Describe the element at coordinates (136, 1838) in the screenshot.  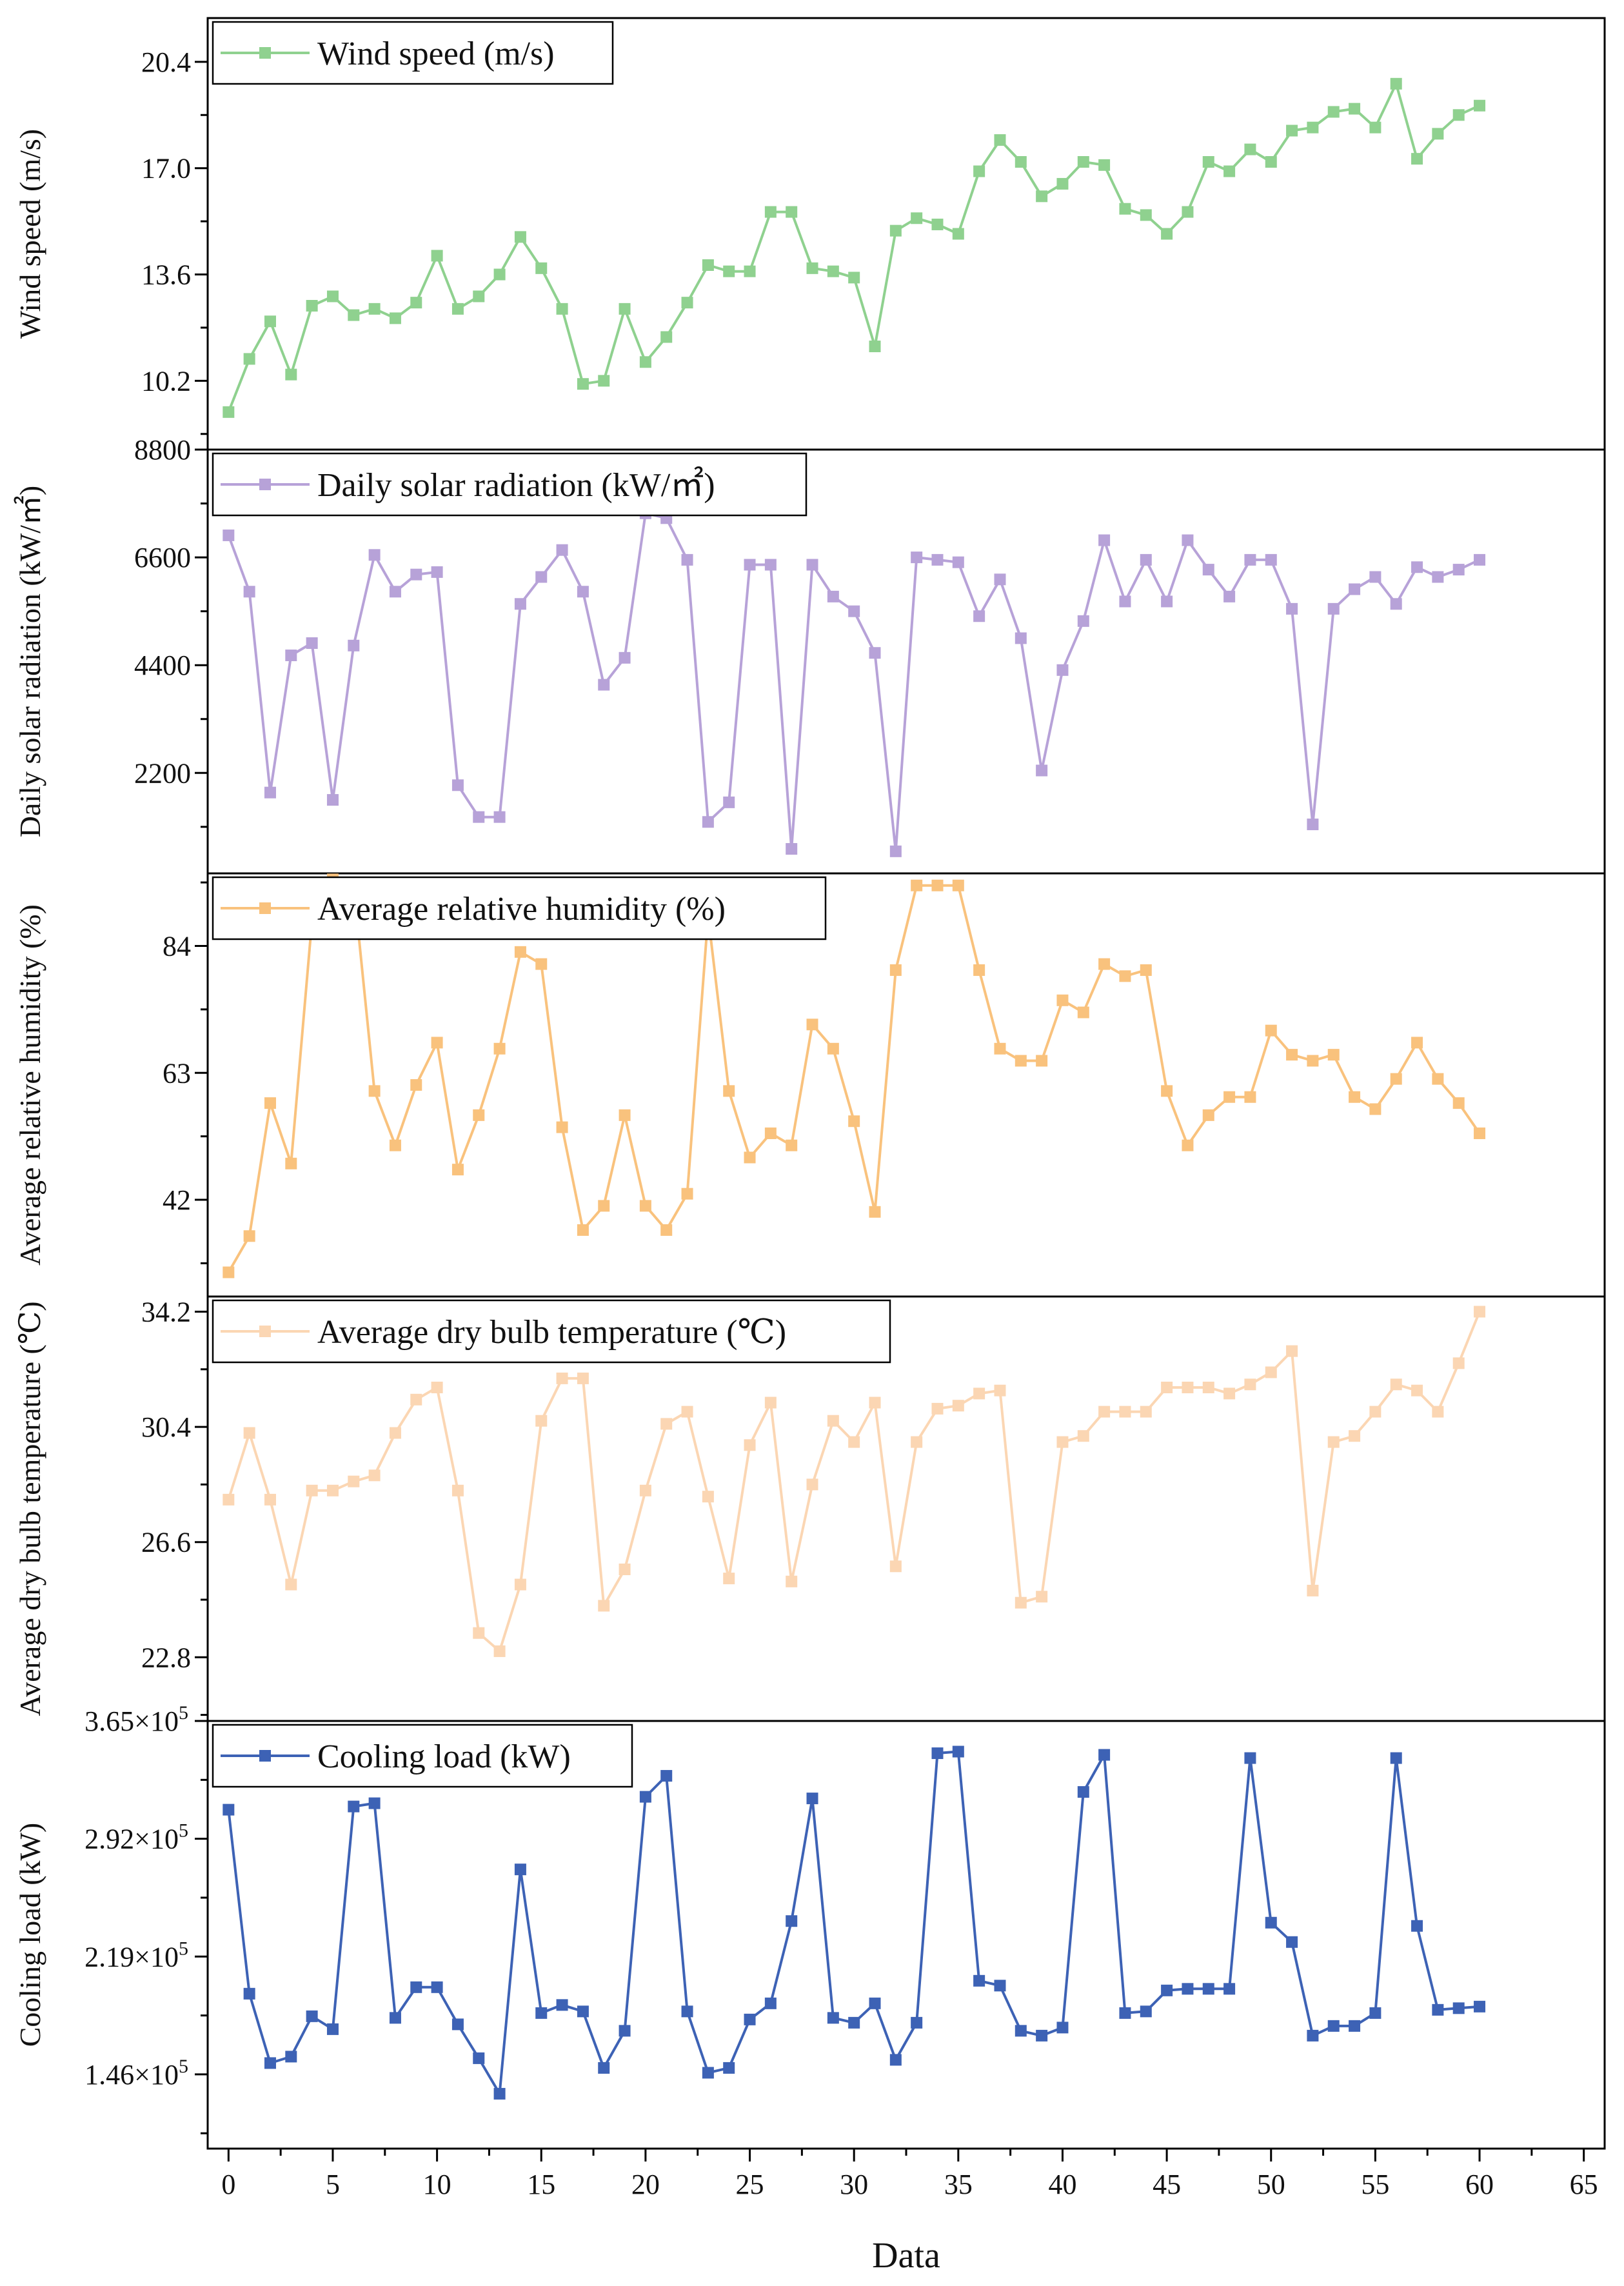
I see `y-tick-label: 2.92×10⁵` at that location.